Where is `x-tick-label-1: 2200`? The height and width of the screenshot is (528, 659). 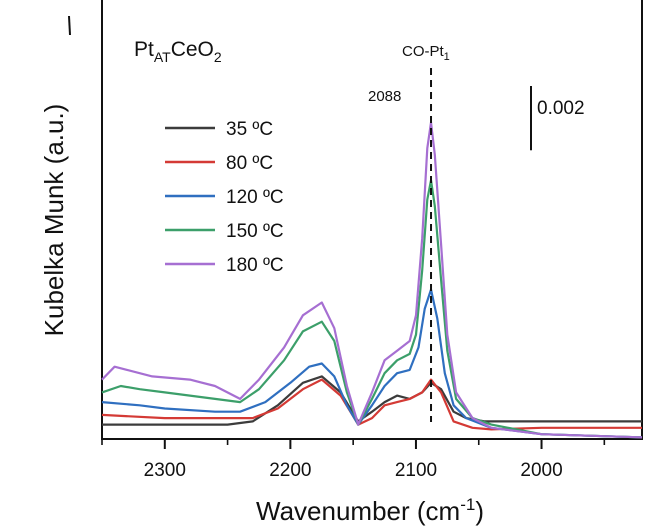 x-tick-label-1: 2200 is located at coordinates (290, 470).